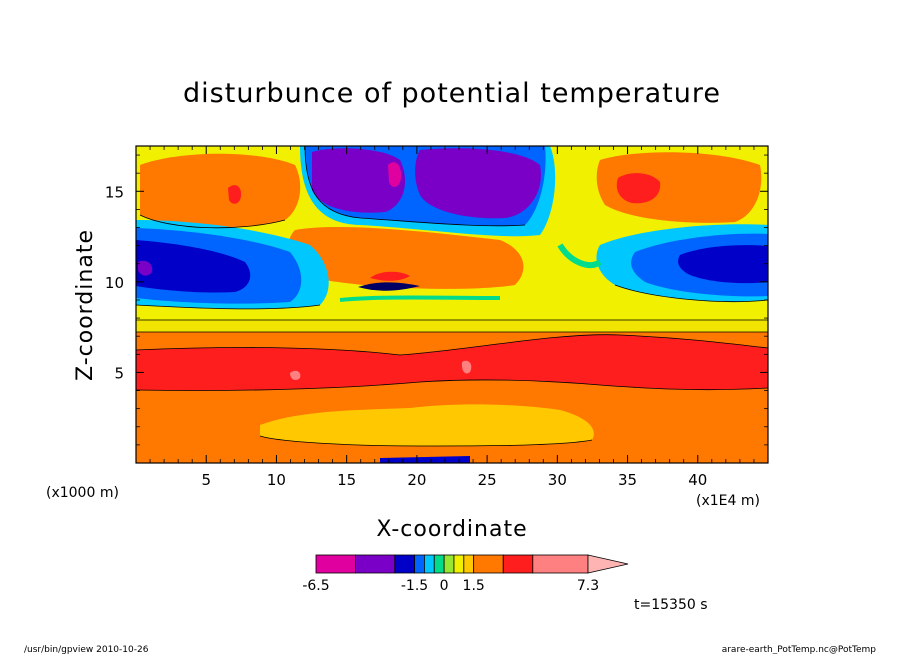 The width and height of the screenshot is (904, 654). I want to click on footer-left: /usr/bin/gpview 2010-10-26, so click(86, 649).